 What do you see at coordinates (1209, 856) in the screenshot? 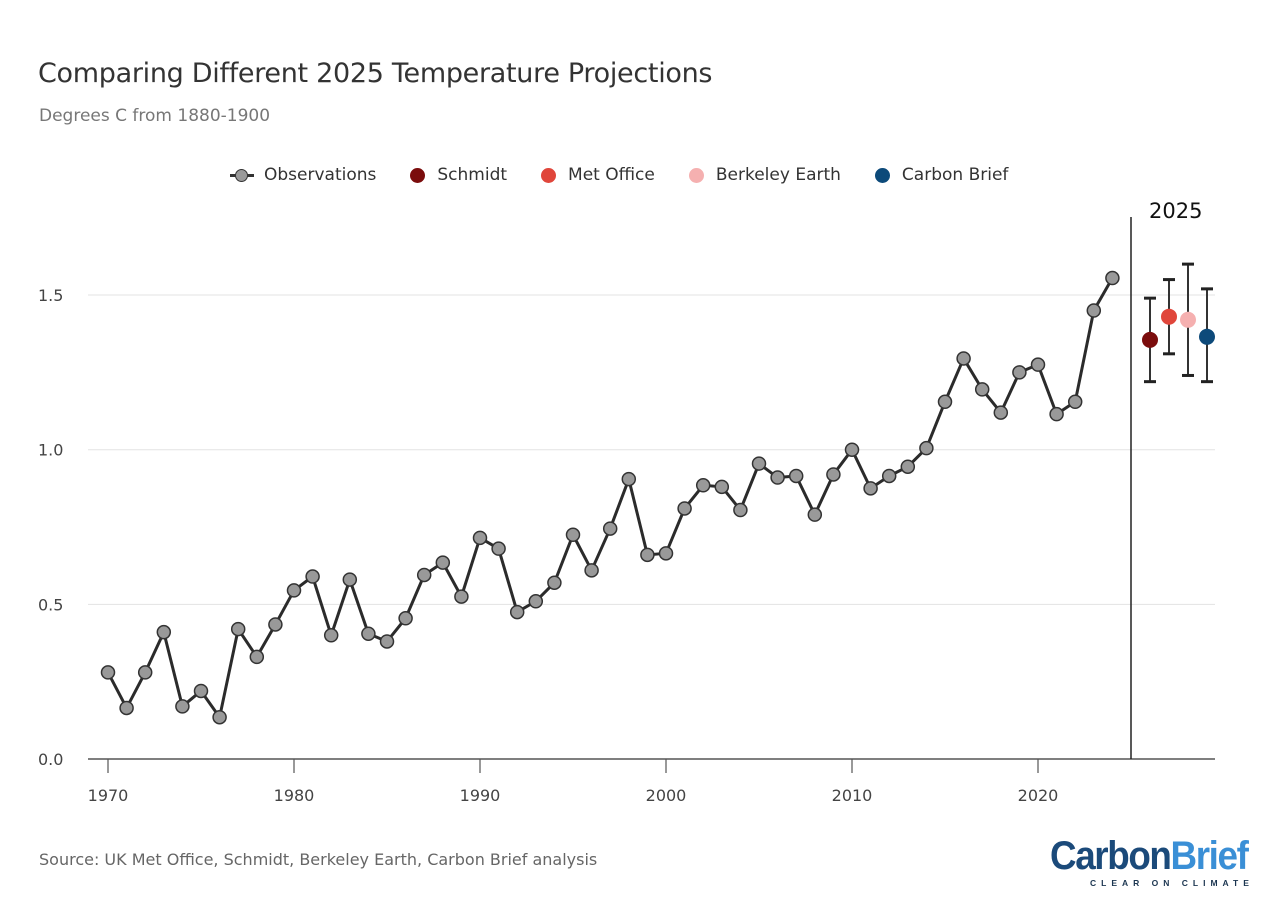
I see `logo-word-brief: Brief` at bounding box center [1209, 856].